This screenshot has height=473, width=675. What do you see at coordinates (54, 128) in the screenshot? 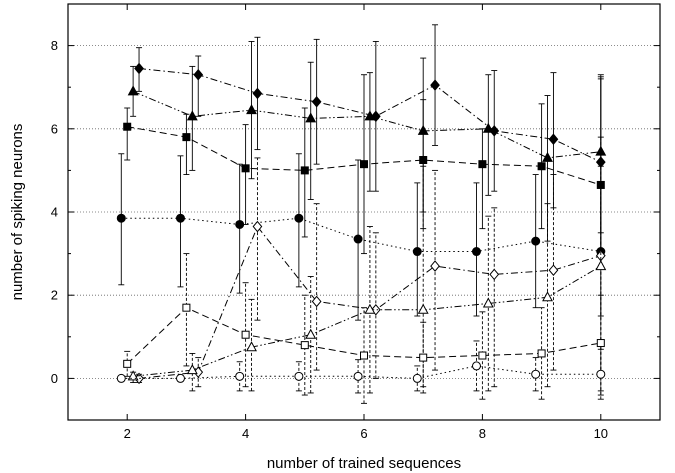
I see `y-tick-label: 6` at bounding box center [54, 128].